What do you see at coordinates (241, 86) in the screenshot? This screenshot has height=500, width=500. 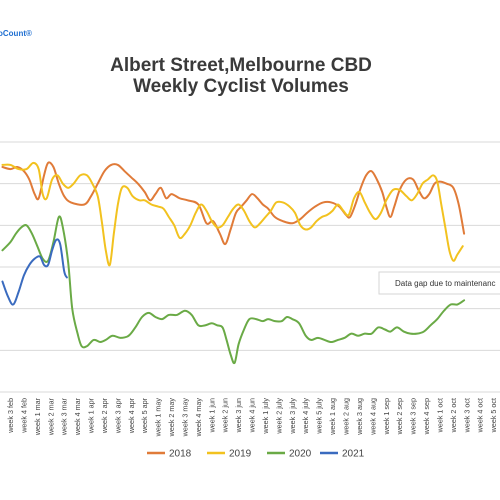 I see `chart-title-line-2: Weekly Cyclist Volumes` at bounding box center [241, 86].